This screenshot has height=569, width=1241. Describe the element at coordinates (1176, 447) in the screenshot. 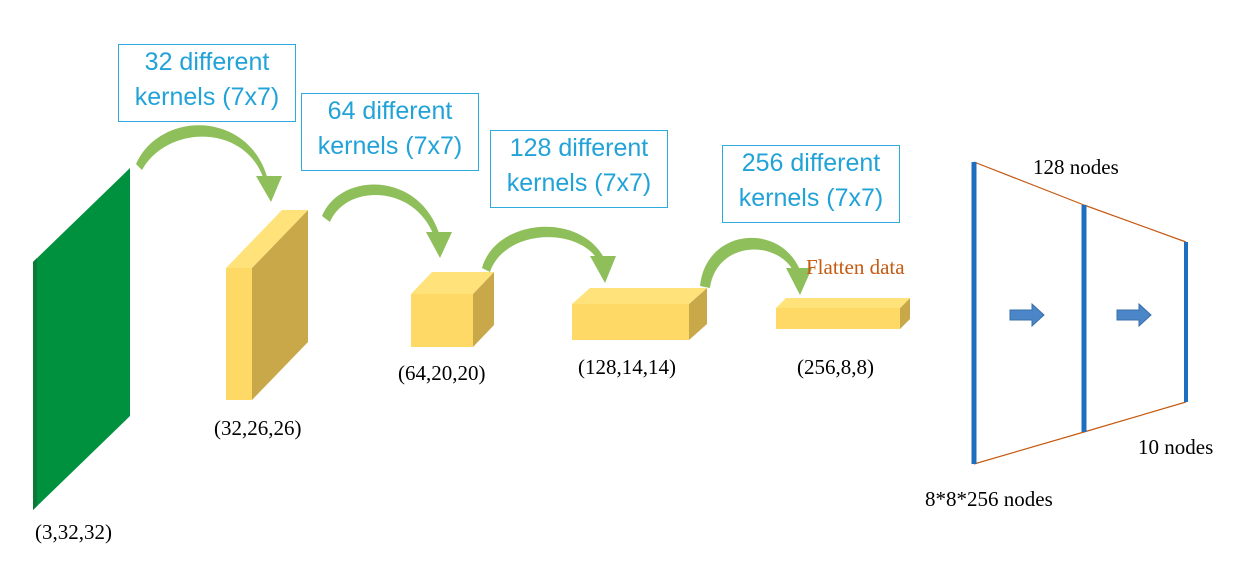

I see `output-nodes-label: 10 nodes` at that location.